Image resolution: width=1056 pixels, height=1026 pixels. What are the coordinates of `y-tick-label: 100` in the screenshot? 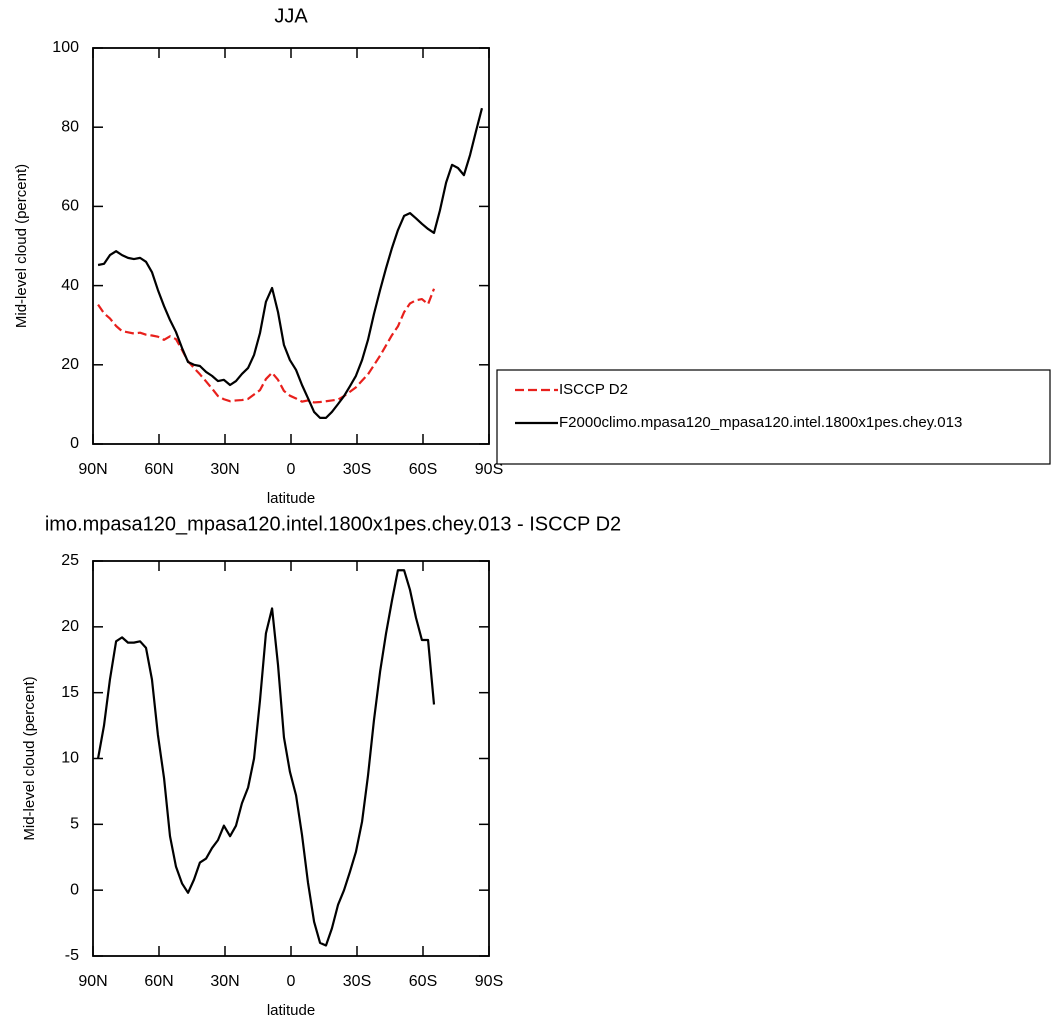 It's located at (65, 47).